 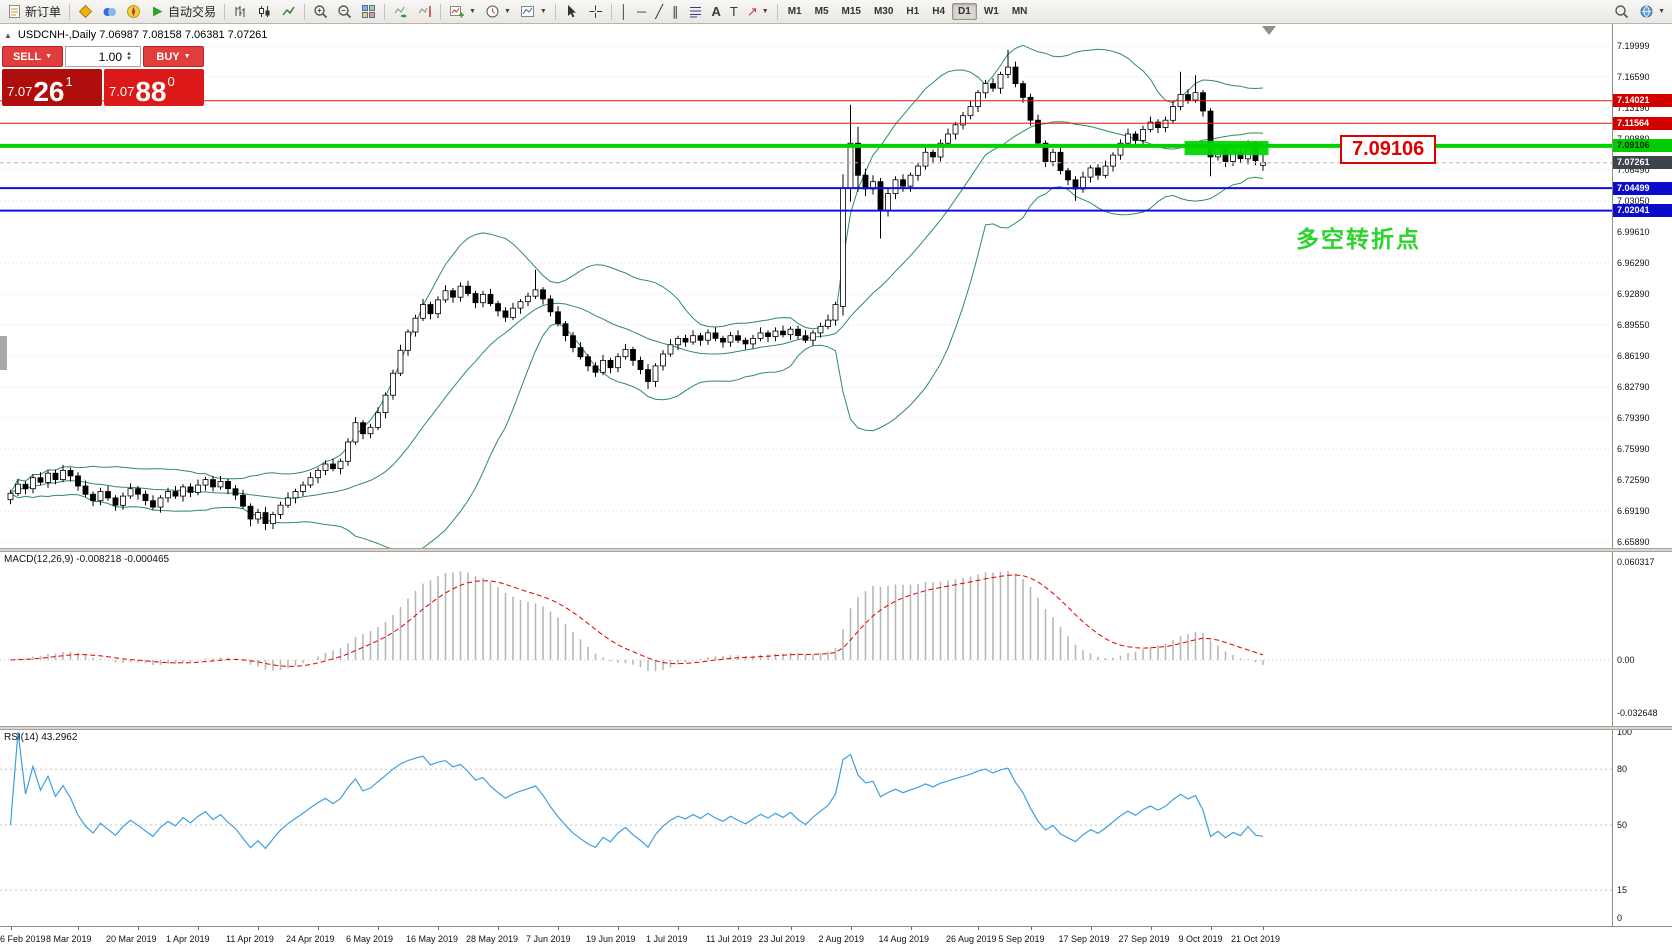 I want to click on timeframe-m15-button: M15, so click(x=851, y=11).